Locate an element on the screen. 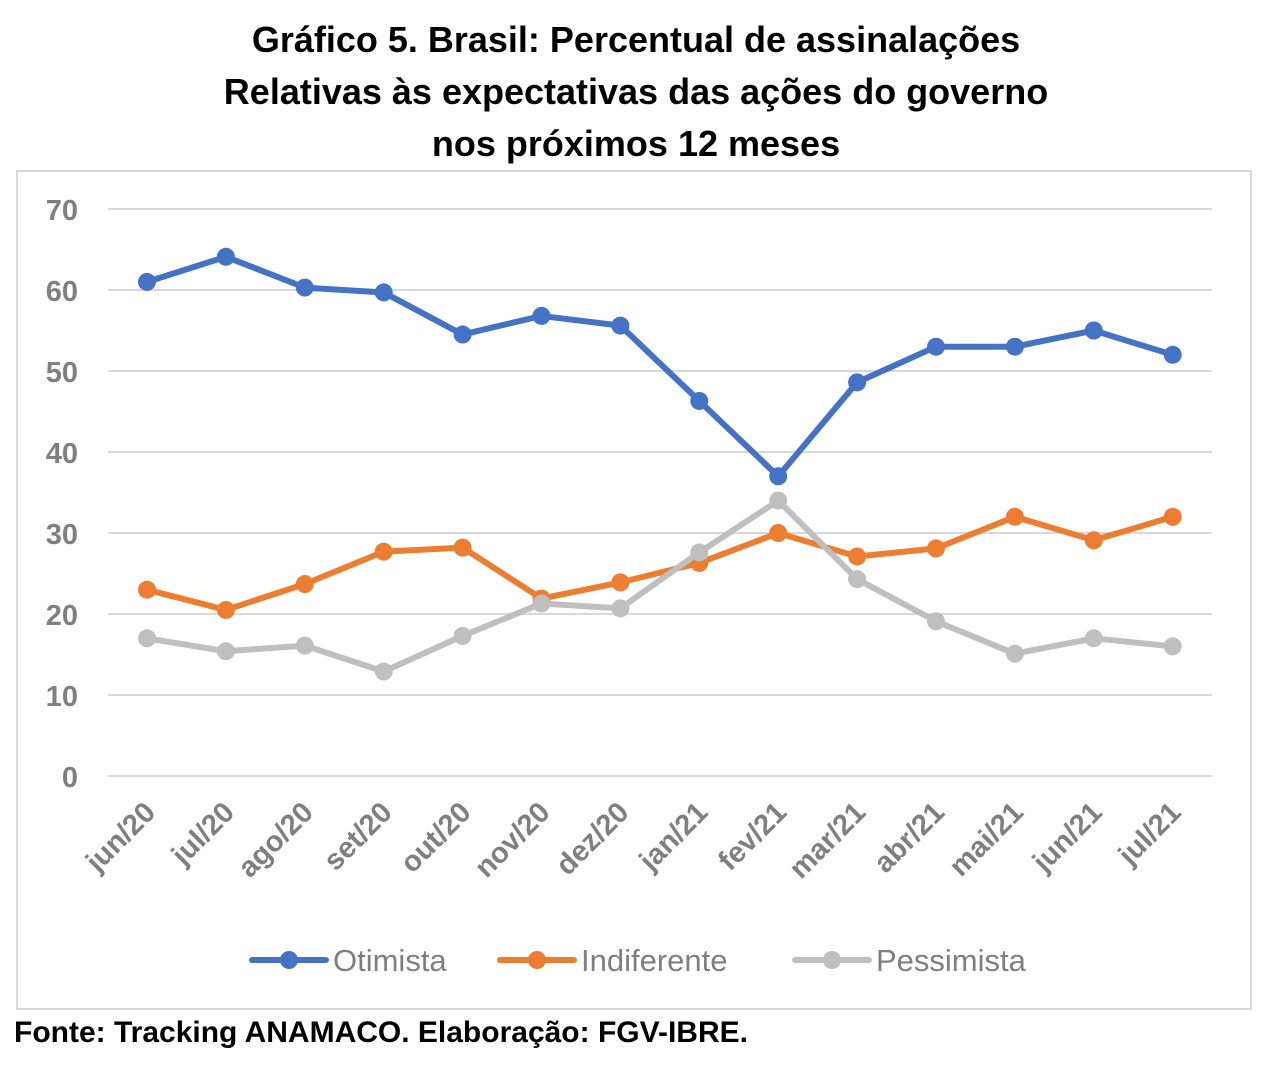 This screenshot has height=1069, width=1280. x-tick-label: set/20 is located at coordinates (358, 836).